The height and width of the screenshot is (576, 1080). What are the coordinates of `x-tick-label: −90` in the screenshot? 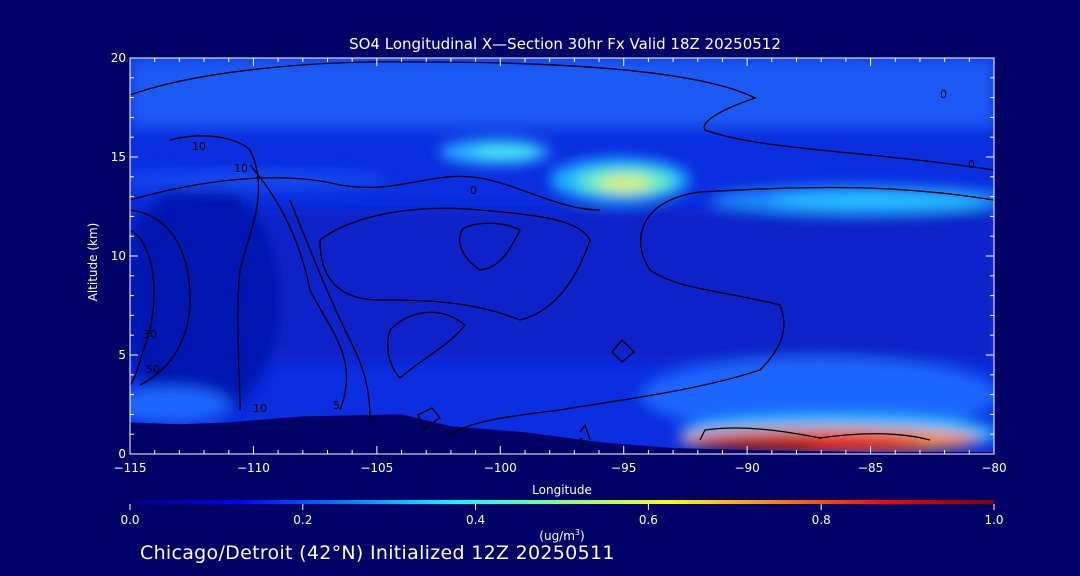 It's located at (746, 468).